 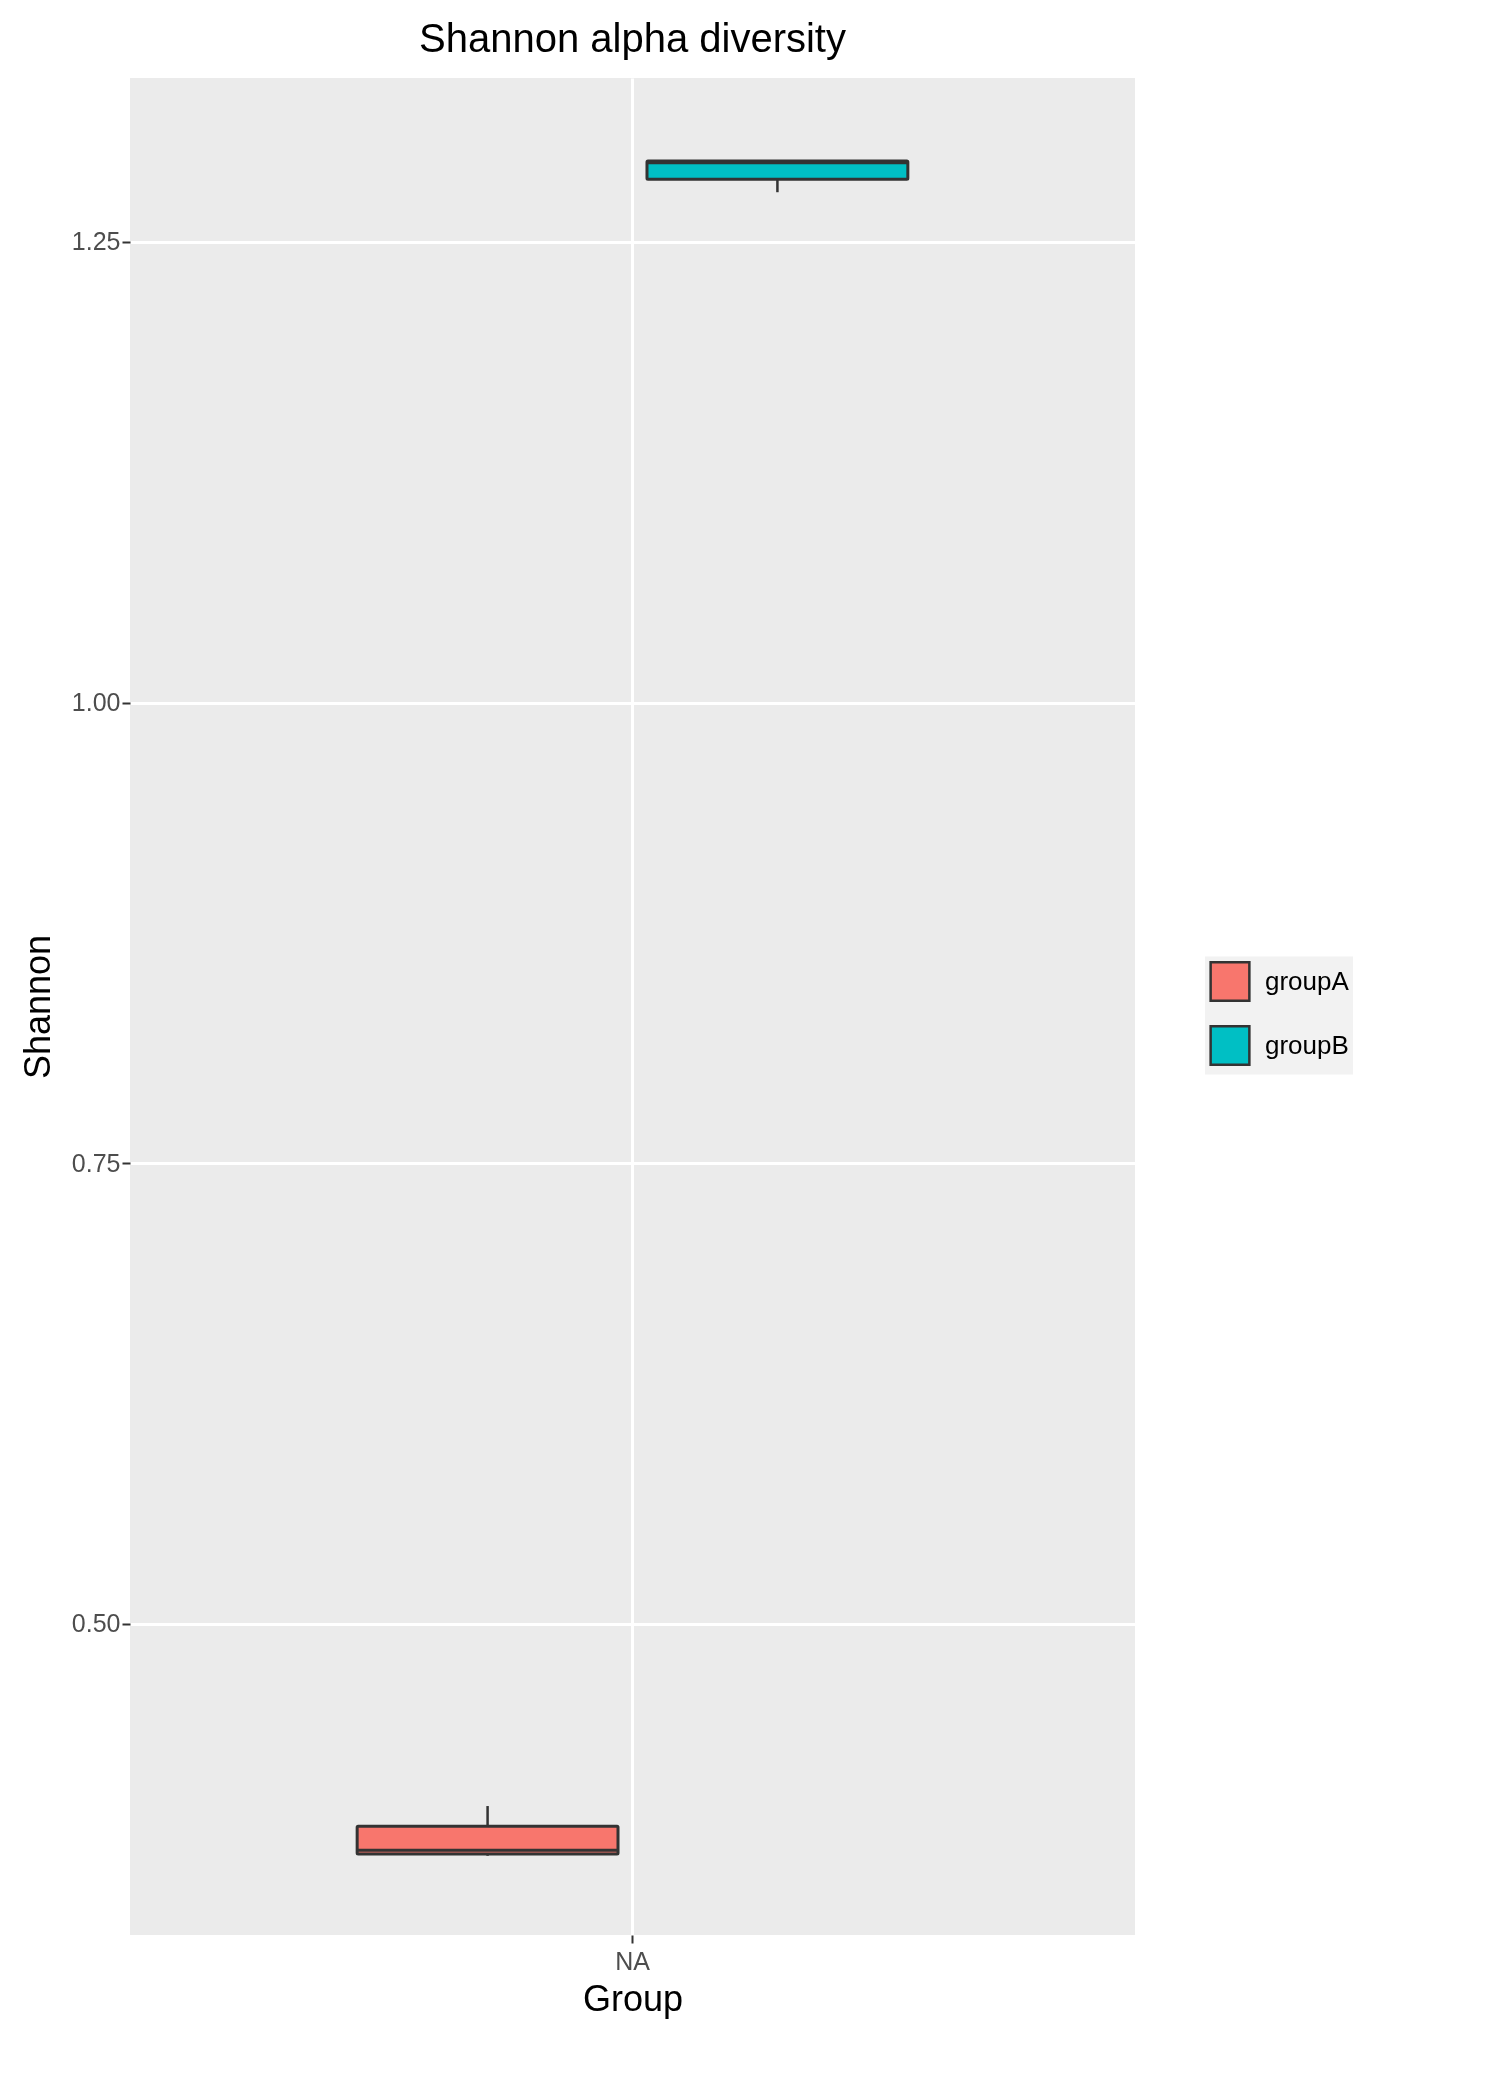 I want to click on legend-label: groupA, so click(x=1307, y=980).